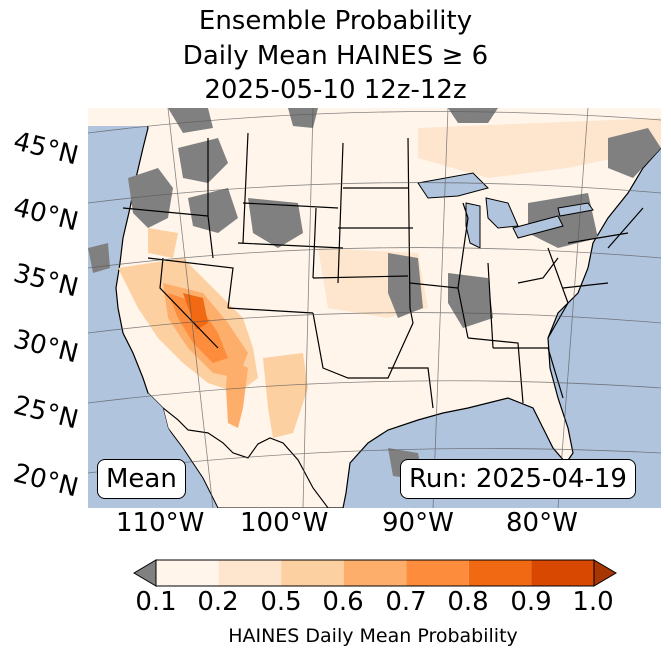 This screenshot has height=658, width=671. I want to click on lon-label-80: 80°W, so click(542, 523).